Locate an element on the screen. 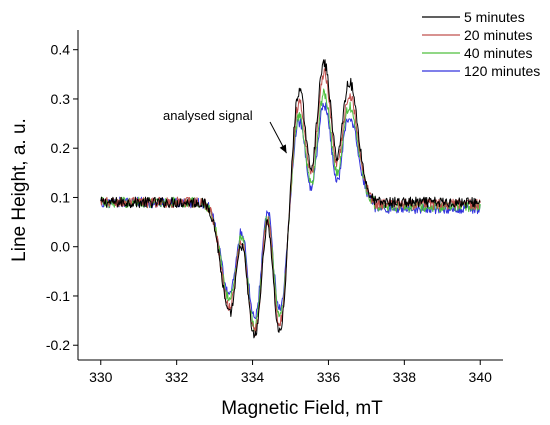  x-axis-title: Magnetic Field, mT is located at coordinates (302, 408).